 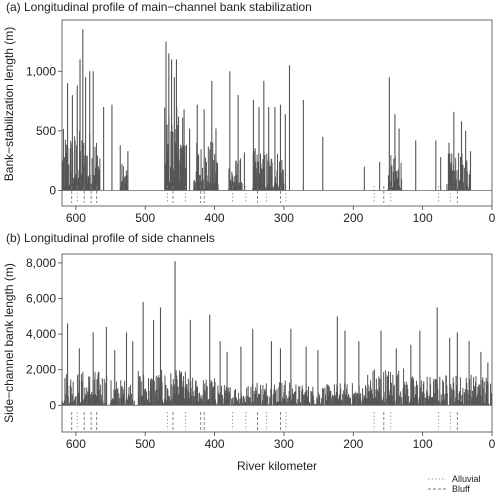 I want to click on y-tick-label: 500, so click(x=46, y=131).